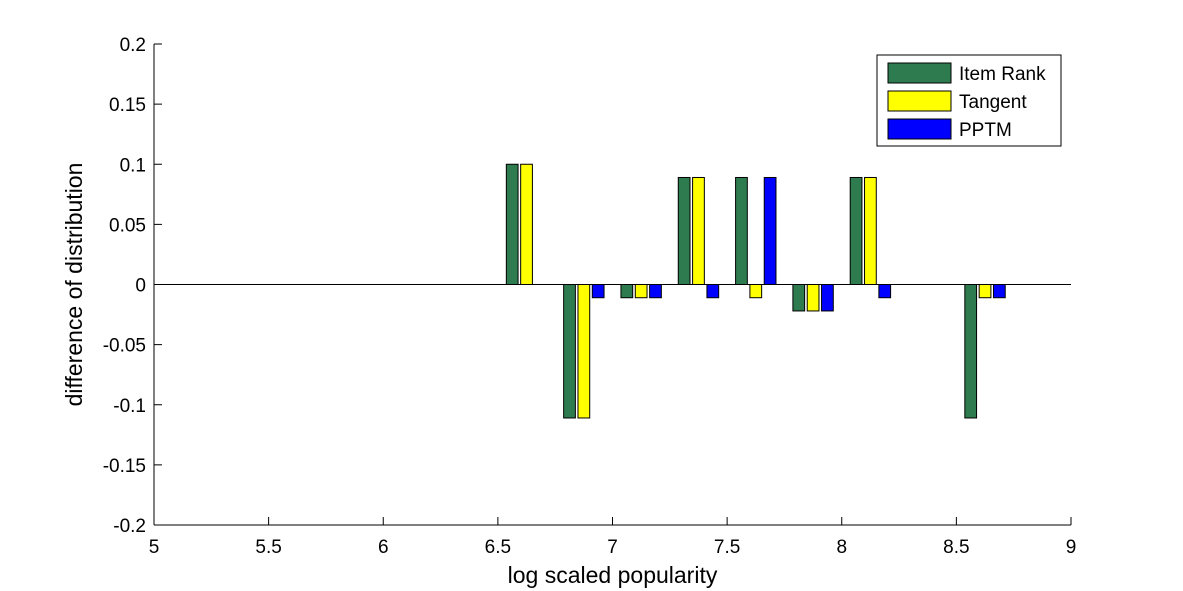 The image size is (1183, 591). Describe the element at coordinates (1002, 74) in the screenshot. I see `legend-label: Item Rank` at that location.